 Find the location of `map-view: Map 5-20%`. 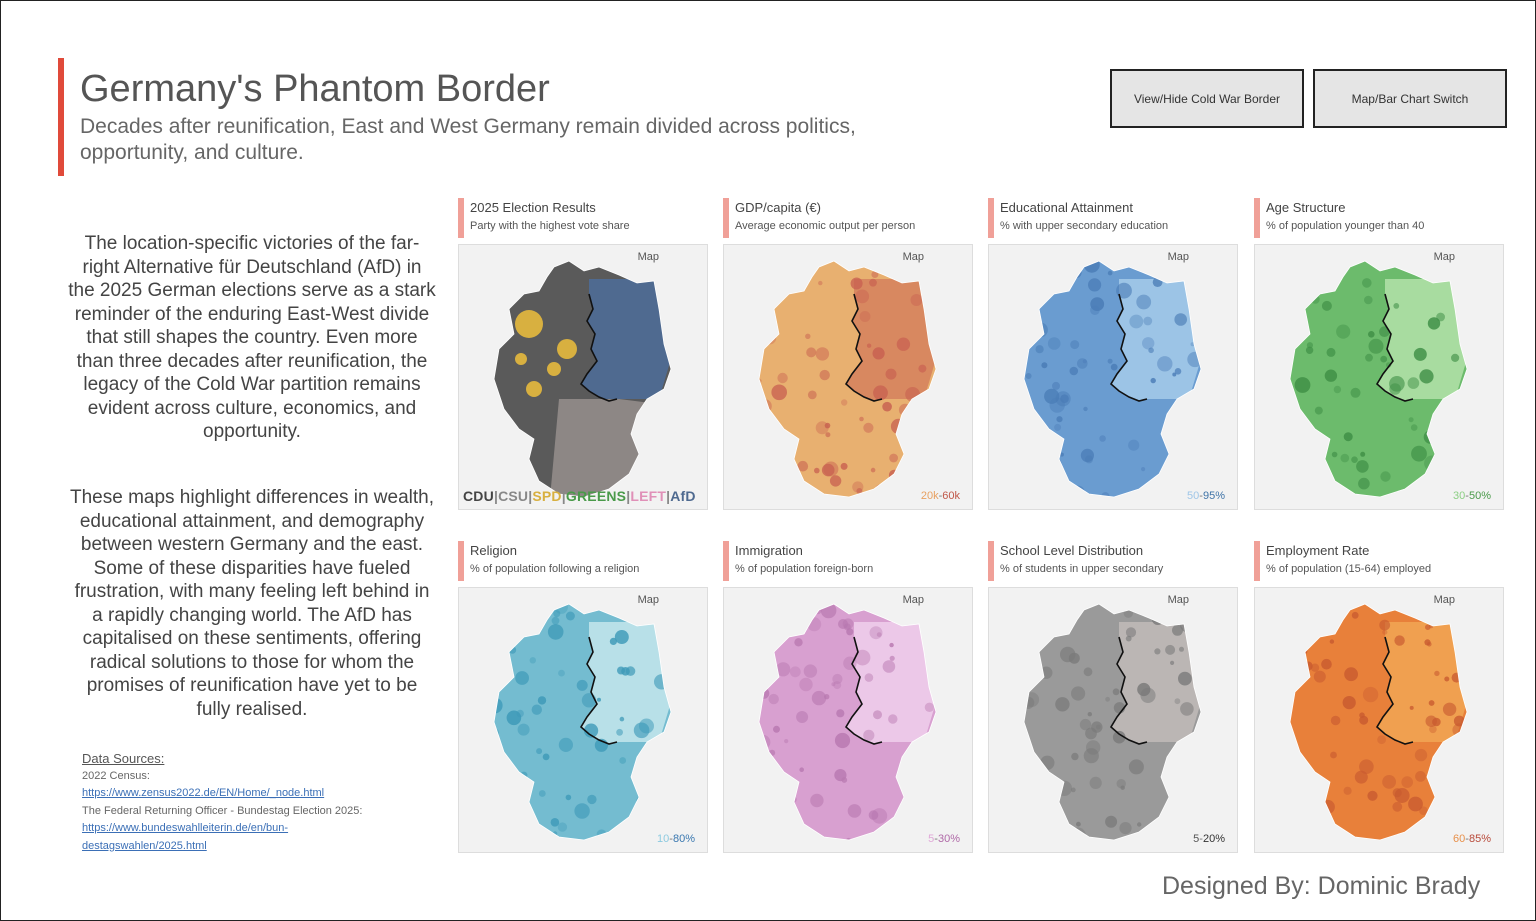

map-view: Map 5-20% is located at coordinates (1113, 720).